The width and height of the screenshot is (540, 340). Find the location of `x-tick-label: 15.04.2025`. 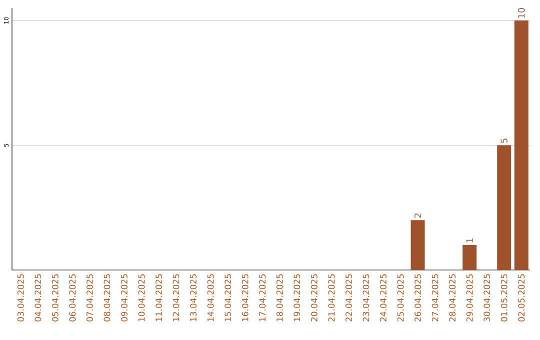

x-tick-label: 15.04.2025 is located at coordinates (228, 298).